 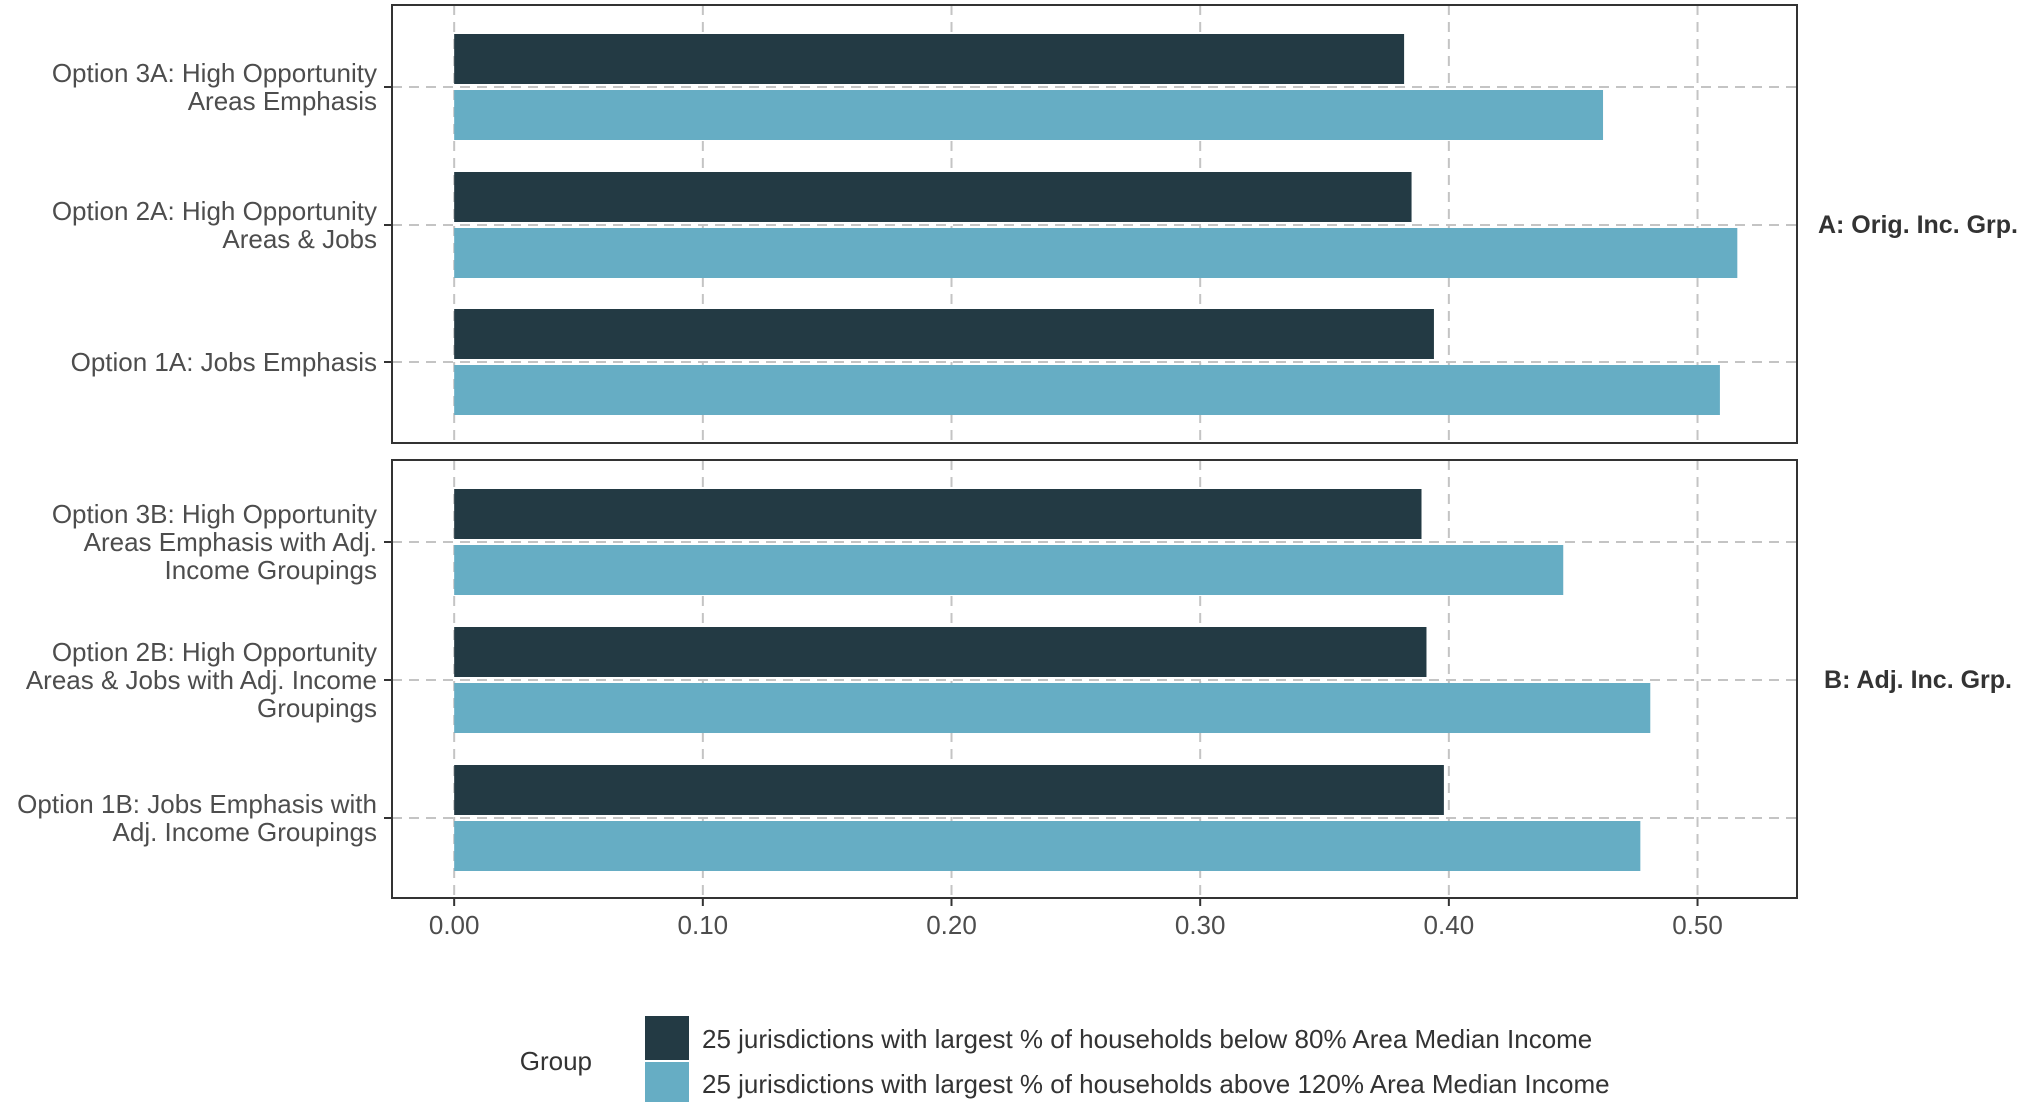 What do you see at coordinates (1918, 680) in the screenshot?
I see `facet-label: B: Adj. Inc. Grp.` at bounding box center [1918, 680].